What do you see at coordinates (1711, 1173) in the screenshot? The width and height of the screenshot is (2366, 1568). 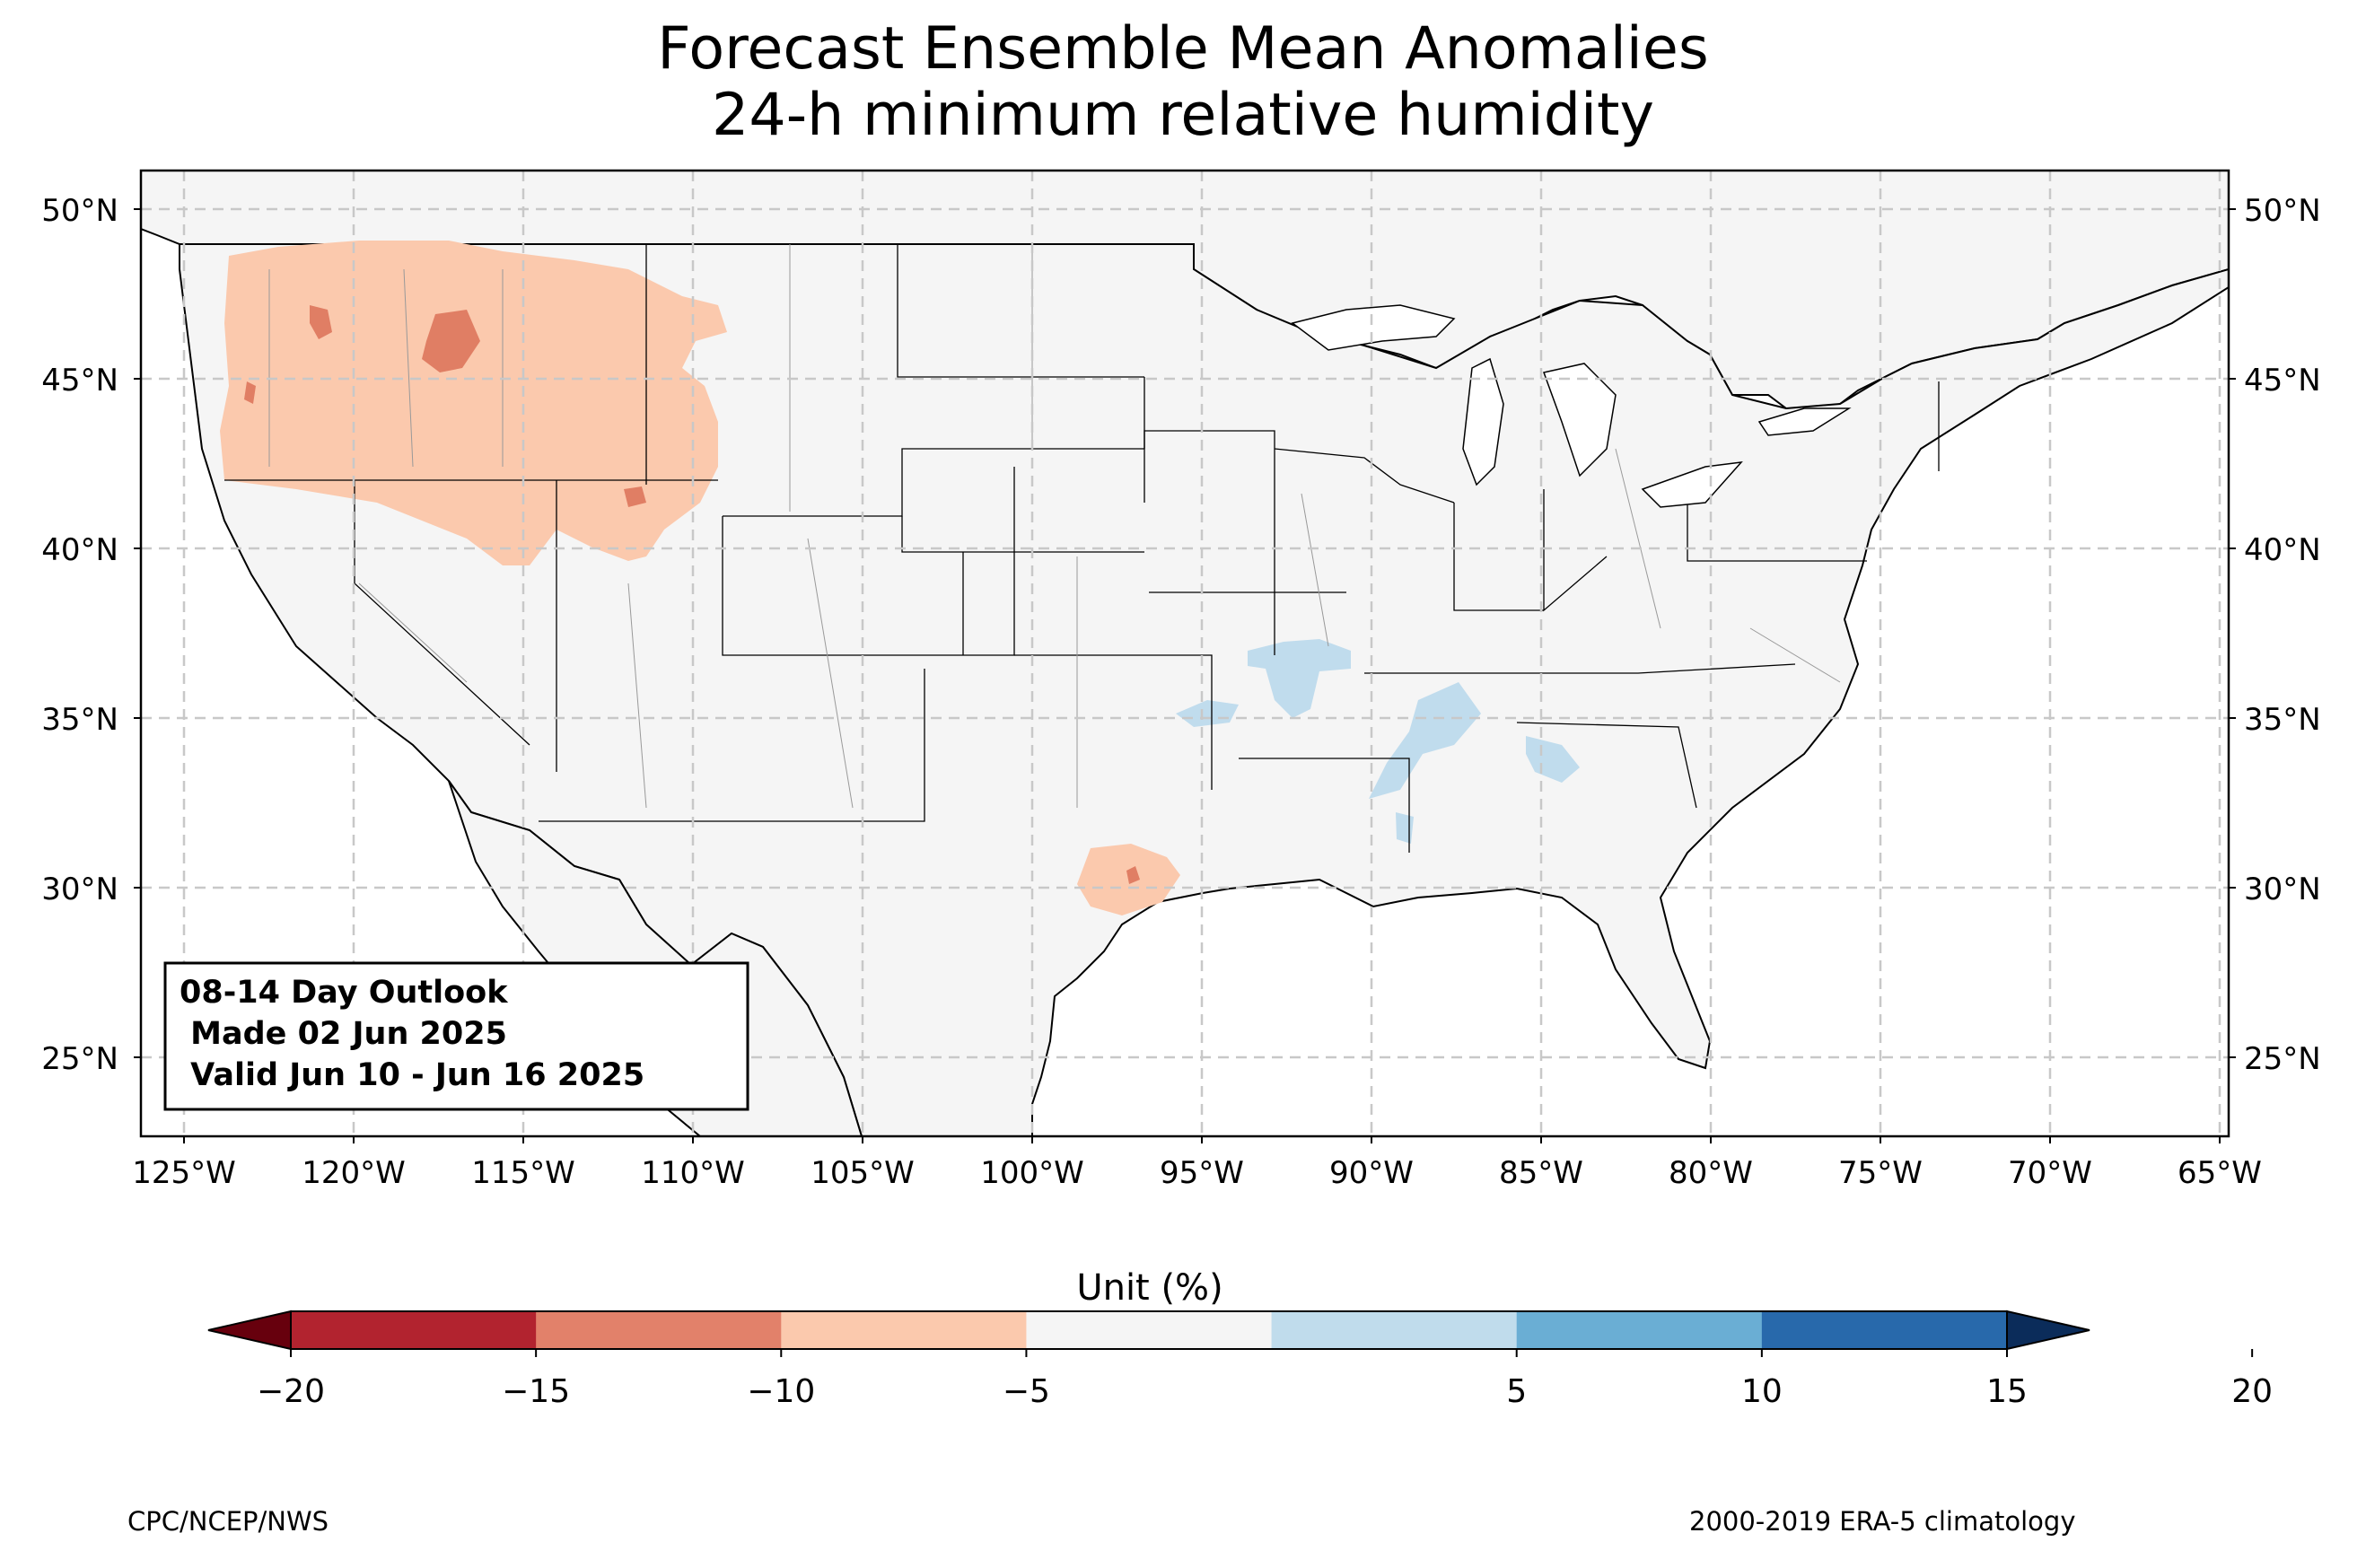 I see `lon-label: 80°W` at bounding box center [1711, 1173].